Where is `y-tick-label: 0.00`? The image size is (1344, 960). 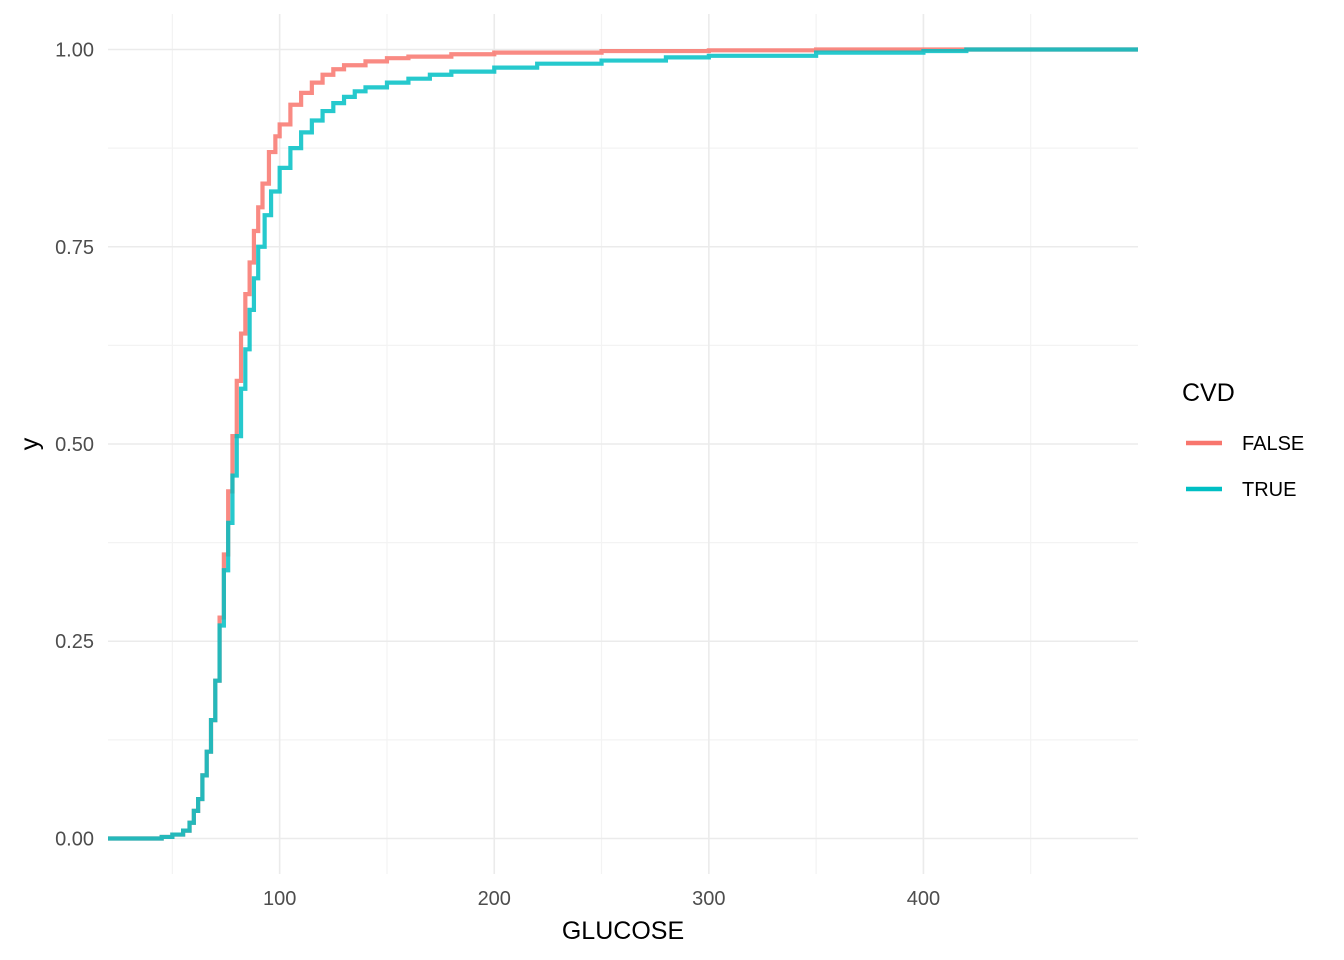 y-tick-label: 0.00 is located at coordinates (74, 839).